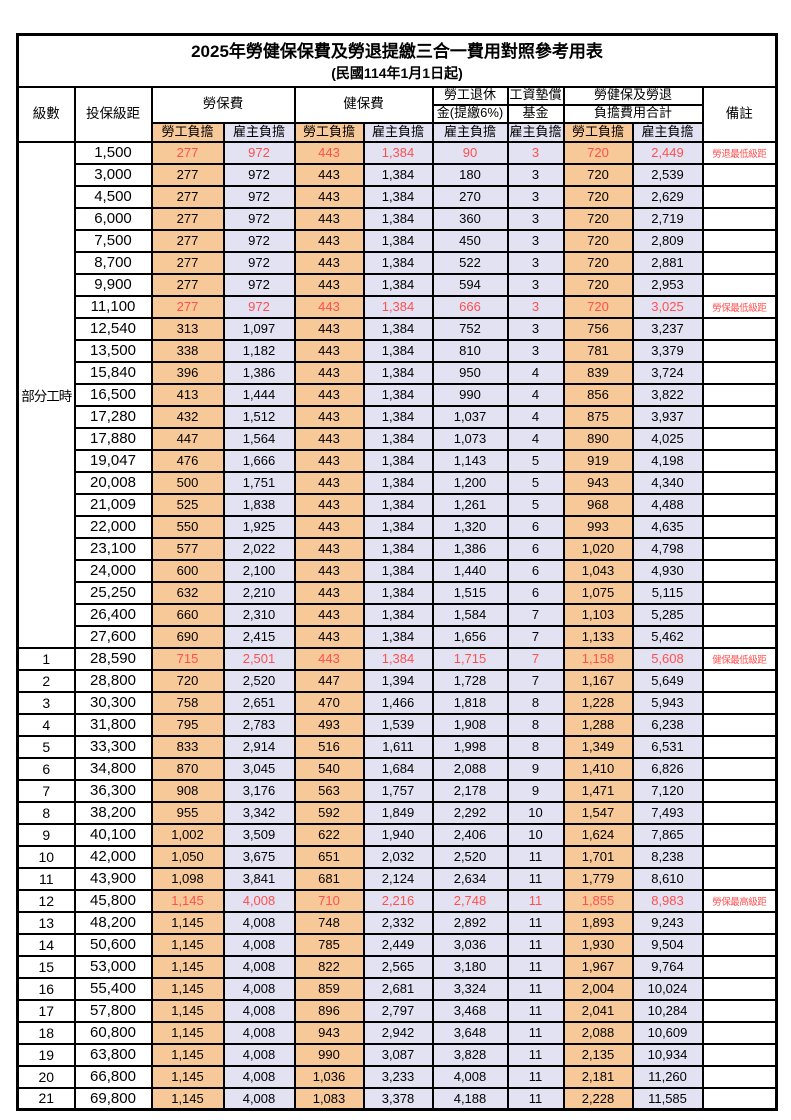 This screenshot has height=1120, width=791. Describe the element at coordinates (259, 196) in the screenshot. I see `labor-employer-cell: 972` at that location.